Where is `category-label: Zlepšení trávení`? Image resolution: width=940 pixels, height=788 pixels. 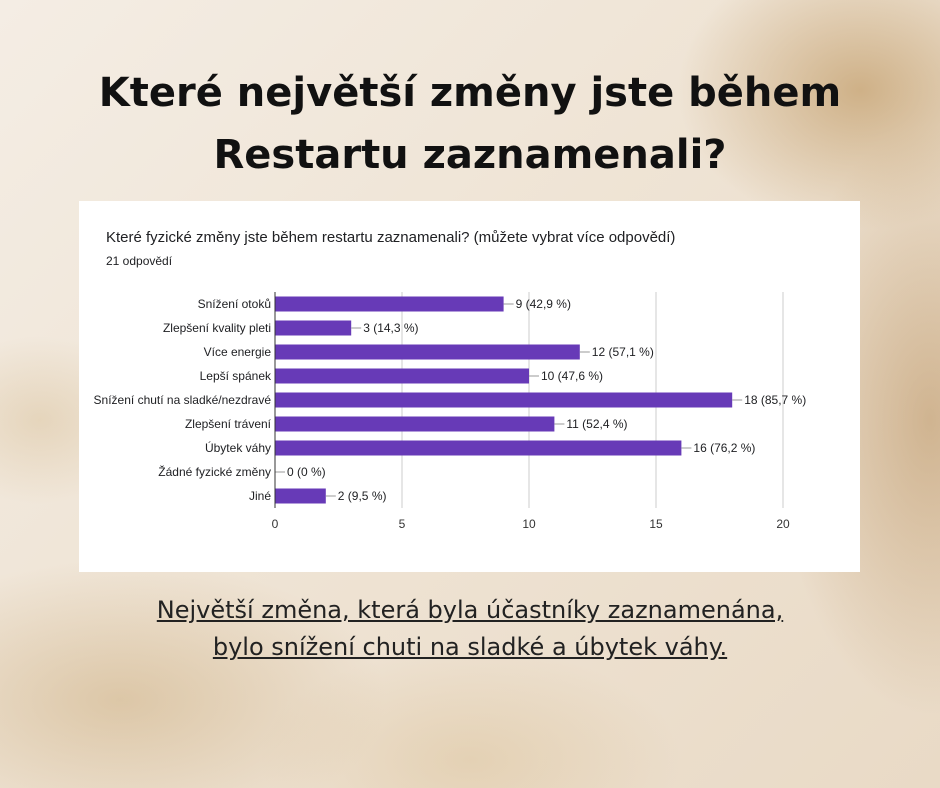 category-label: Zlepšení trávení is located at coordinates (228, 424).